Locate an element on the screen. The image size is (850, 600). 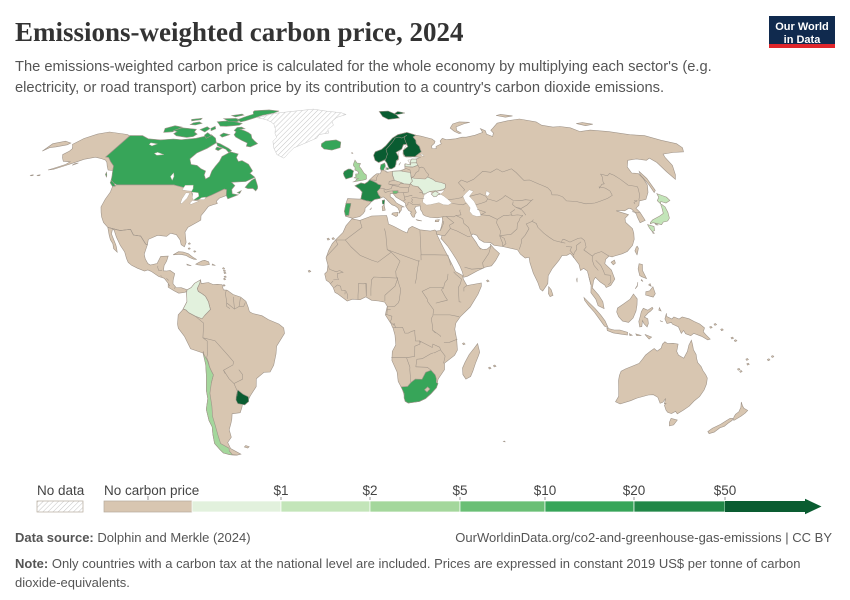
svg-text: $50 is located at coordinates (725, 490).